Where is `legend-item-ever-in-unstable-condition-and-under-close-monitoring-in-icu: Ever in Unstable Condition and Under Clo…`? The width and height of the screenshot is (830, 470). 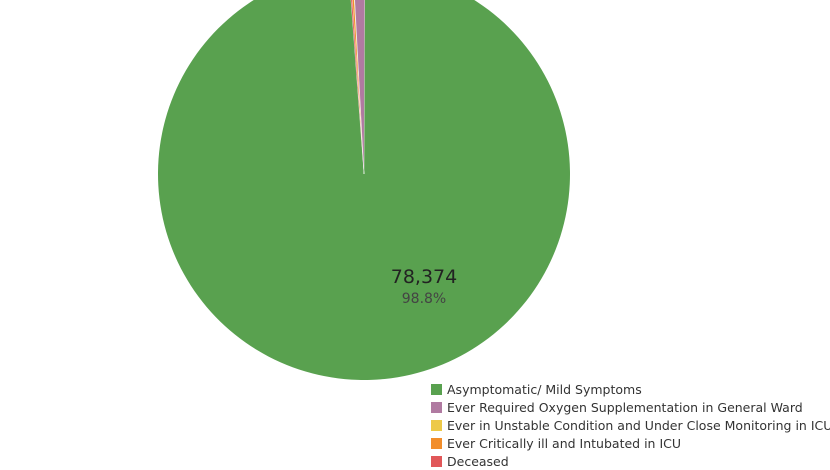 legend-item-ever-in-unstable-condition-and-under-close-monitoring-in-icu: Ever in Unstable Condition and Under Clo… is located at coordinates (630, 425).